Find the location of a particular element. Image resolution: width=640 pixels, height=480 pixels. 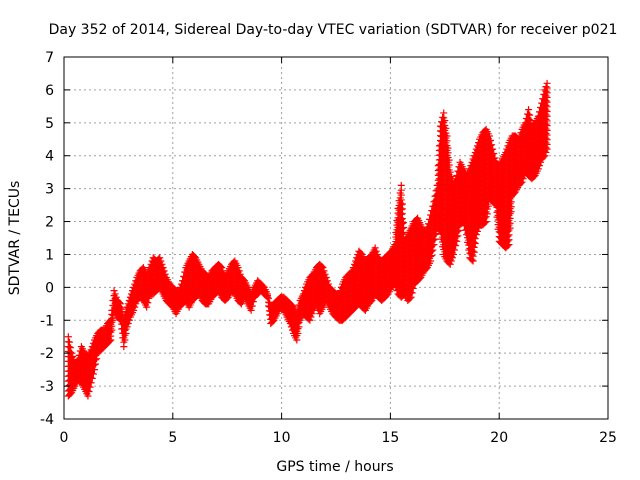

x-tick-label: 5 is located at coordinates (172, 438).